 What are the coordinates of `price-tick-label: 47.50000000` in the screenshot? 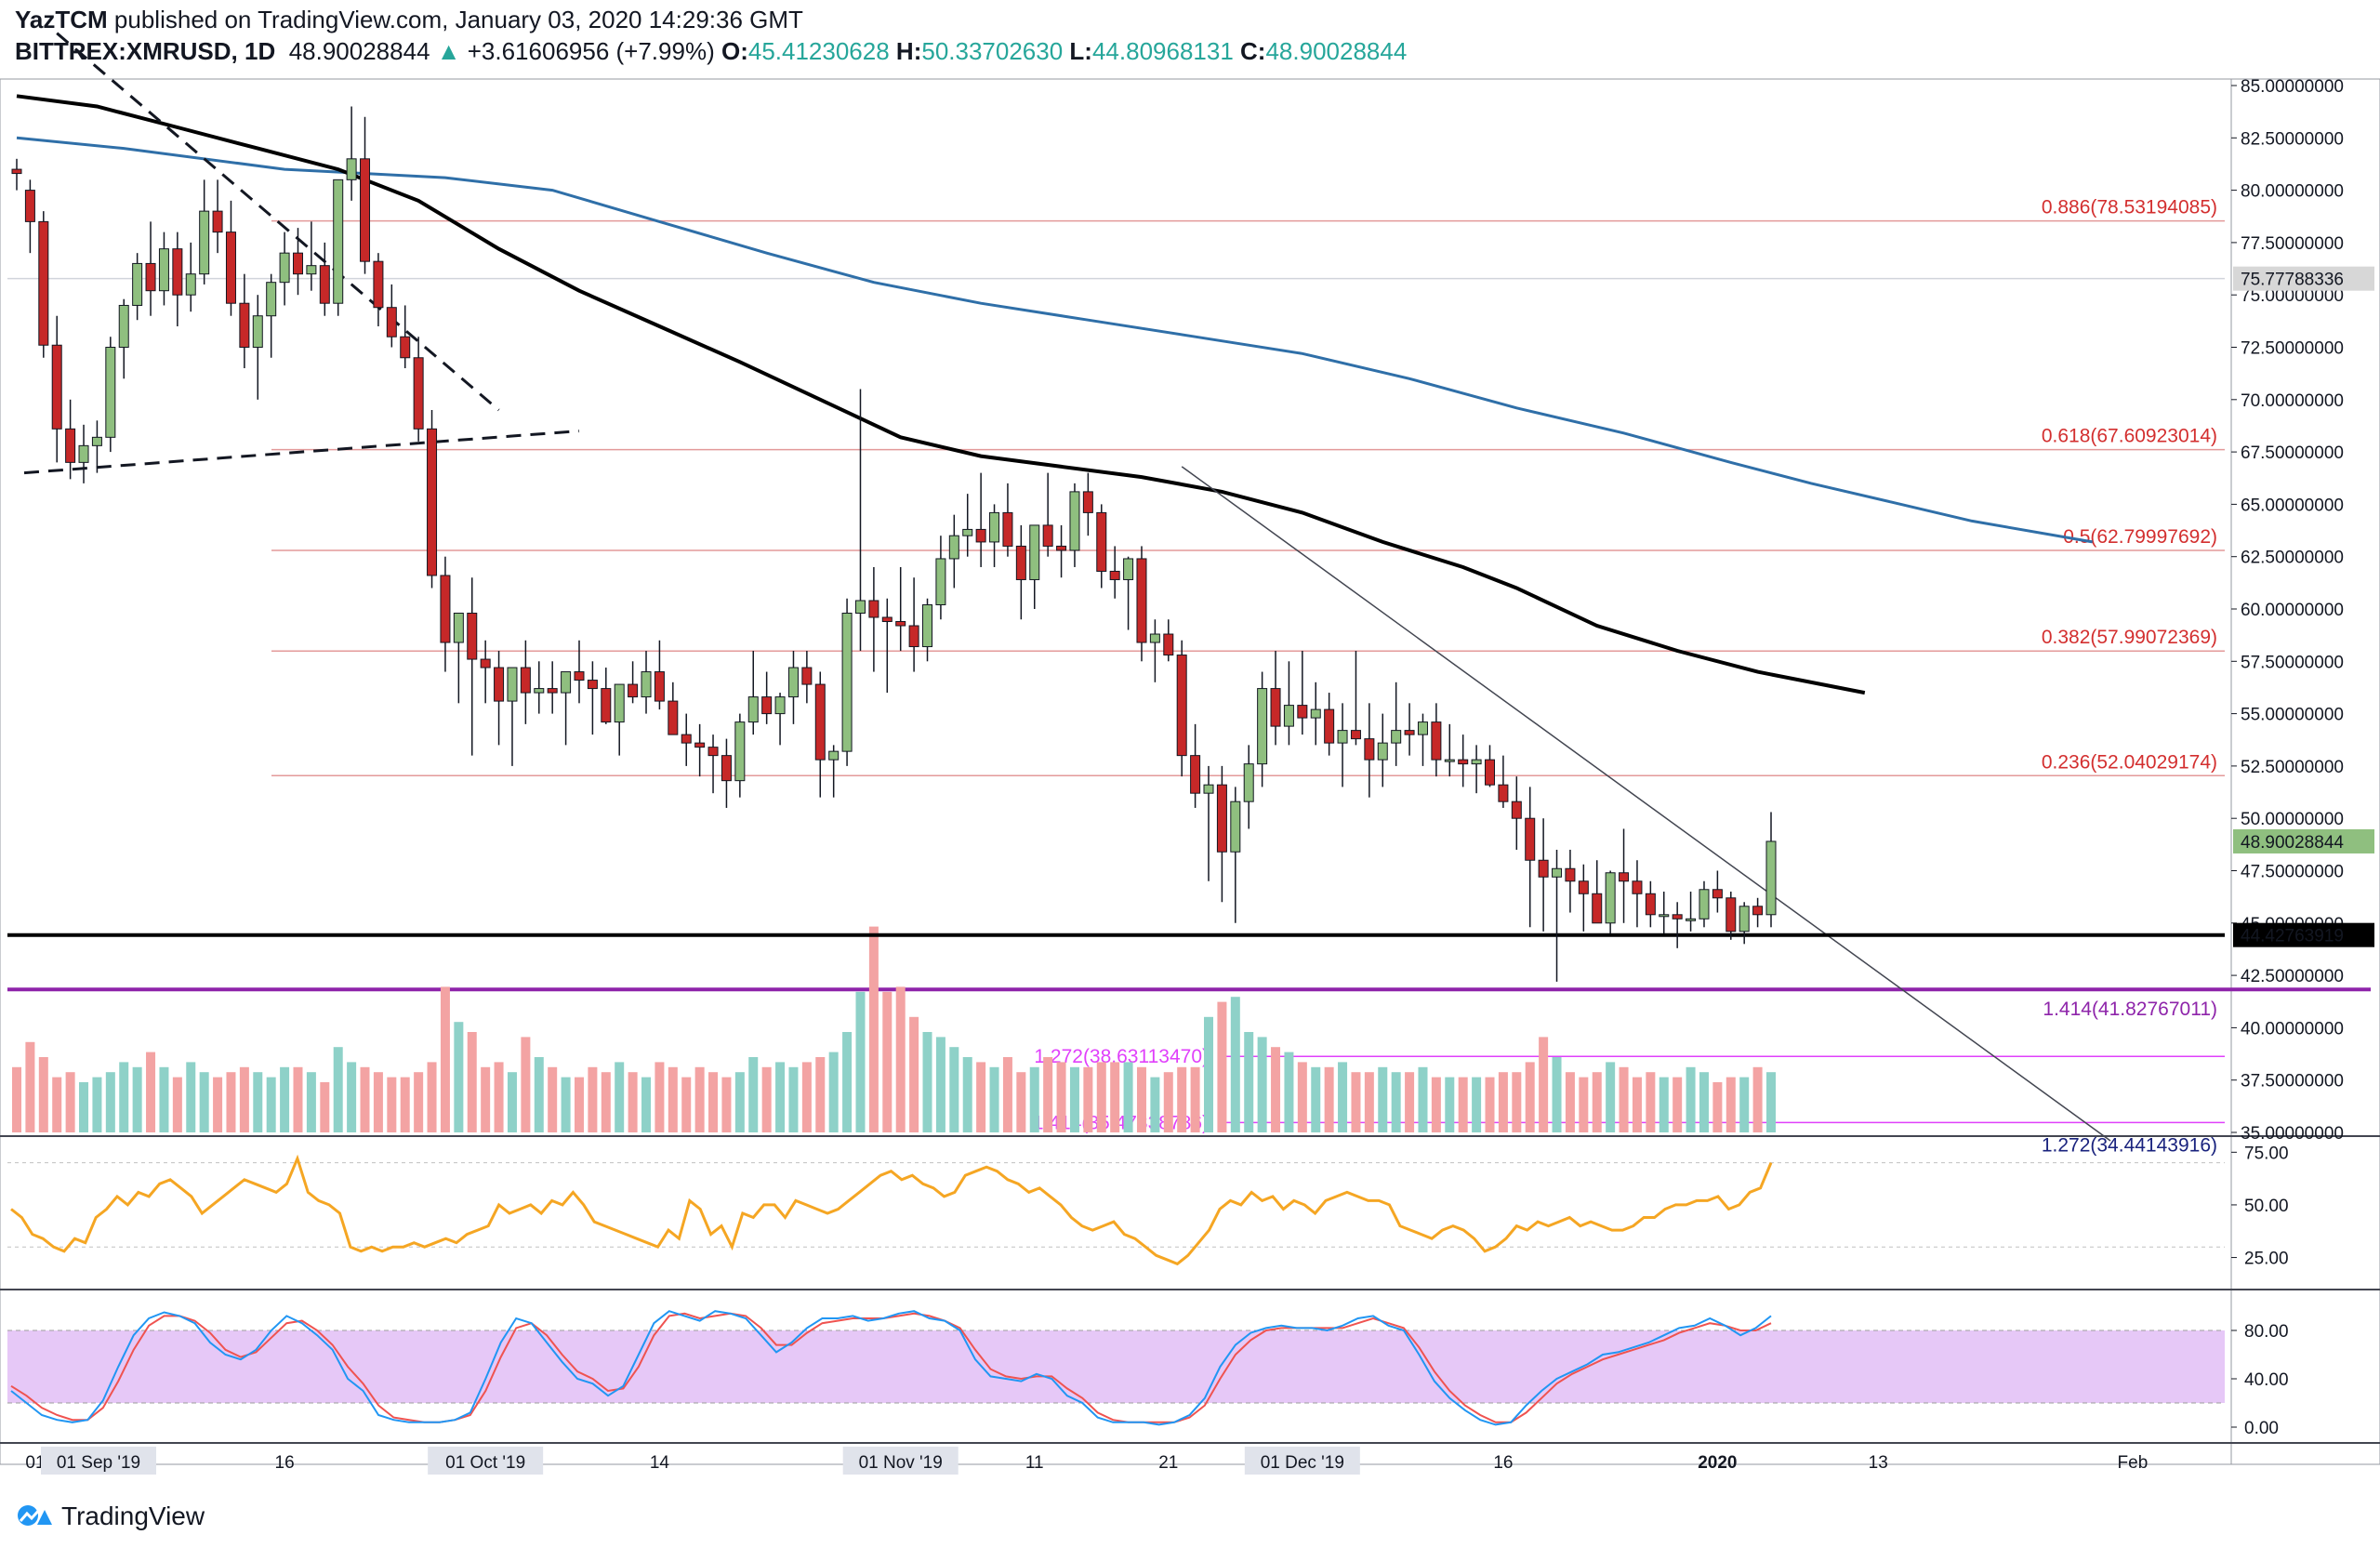 It's located at (2292, 872).